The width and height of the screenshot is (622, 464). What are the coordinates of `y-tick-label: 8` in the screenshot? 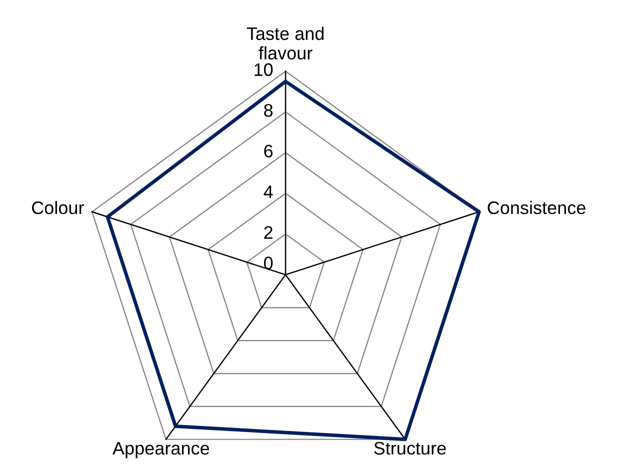 It's located at (268, 110).